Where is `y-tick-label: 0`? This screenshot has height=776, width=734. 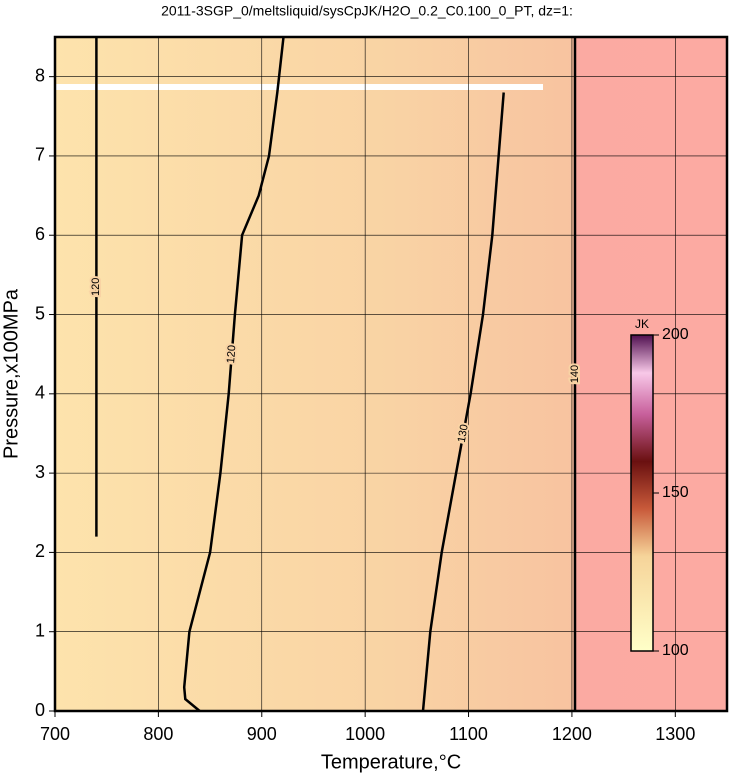
y-tick-label: 0 is located at coordinates (40, 710).